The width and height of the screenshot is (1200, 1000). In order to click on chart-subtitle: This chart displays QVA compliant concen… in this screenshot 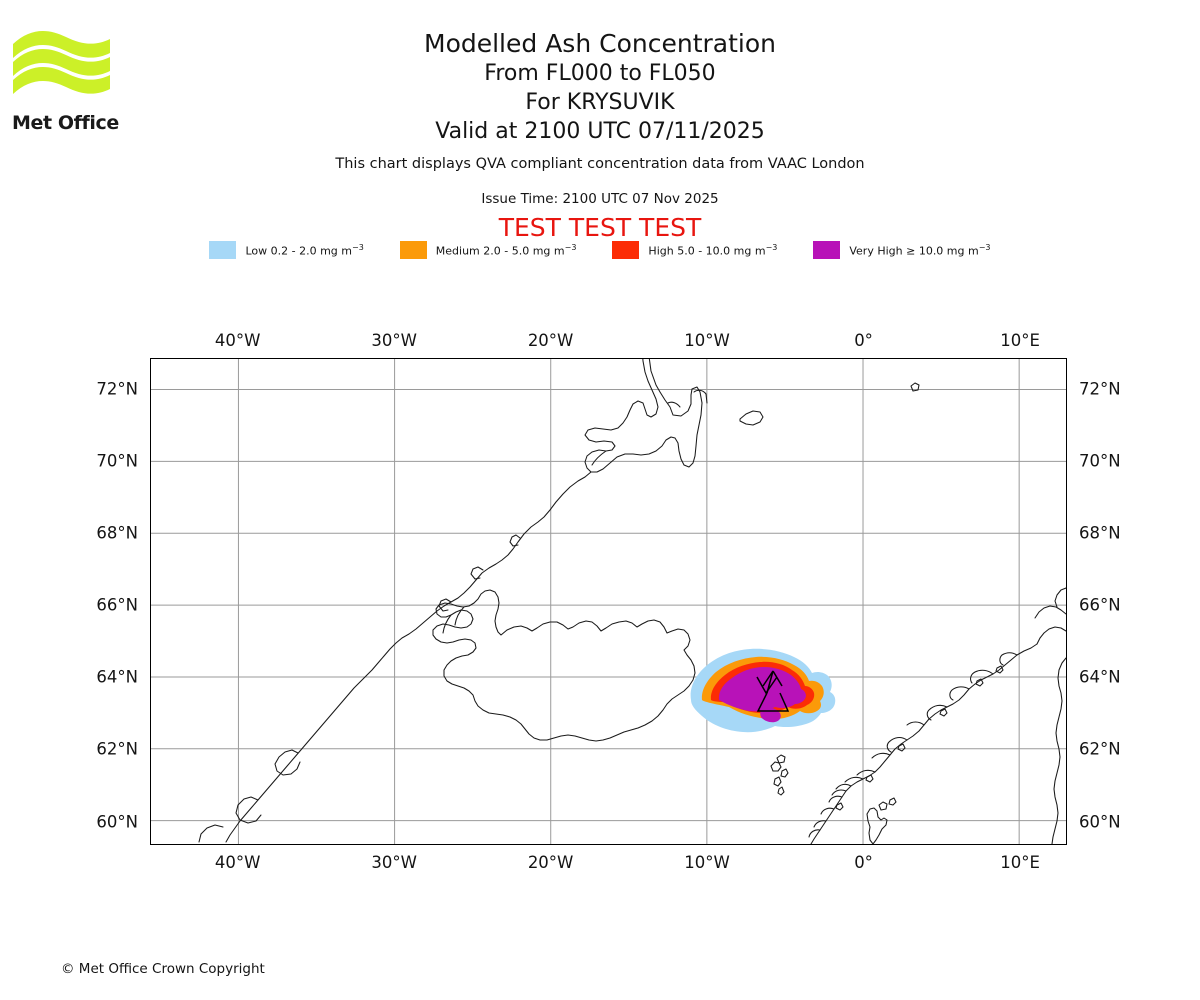, I will do `click(600, 164)`.